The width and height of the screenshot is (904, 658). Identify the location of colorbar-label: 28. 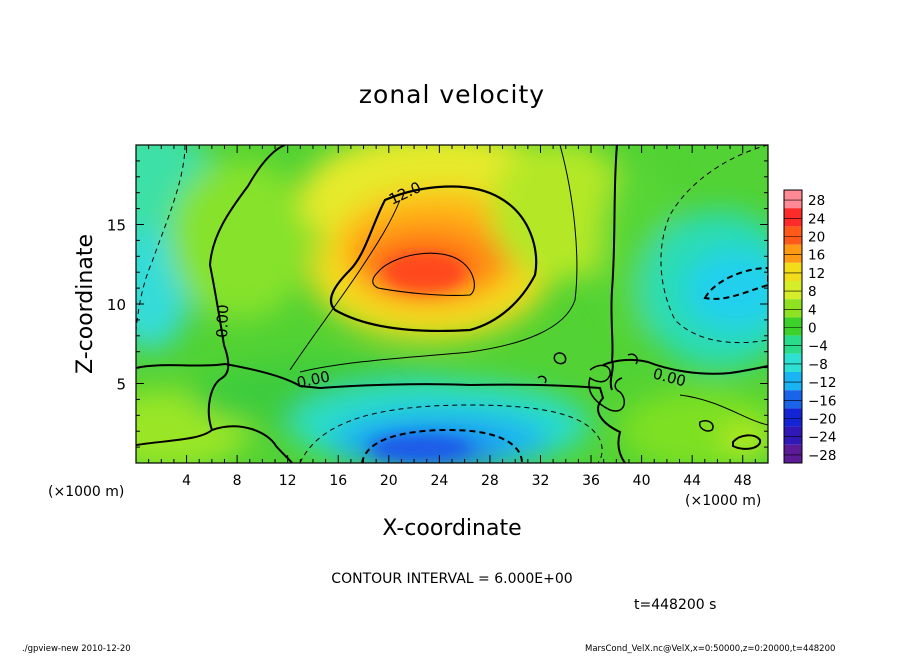
(816, 201).